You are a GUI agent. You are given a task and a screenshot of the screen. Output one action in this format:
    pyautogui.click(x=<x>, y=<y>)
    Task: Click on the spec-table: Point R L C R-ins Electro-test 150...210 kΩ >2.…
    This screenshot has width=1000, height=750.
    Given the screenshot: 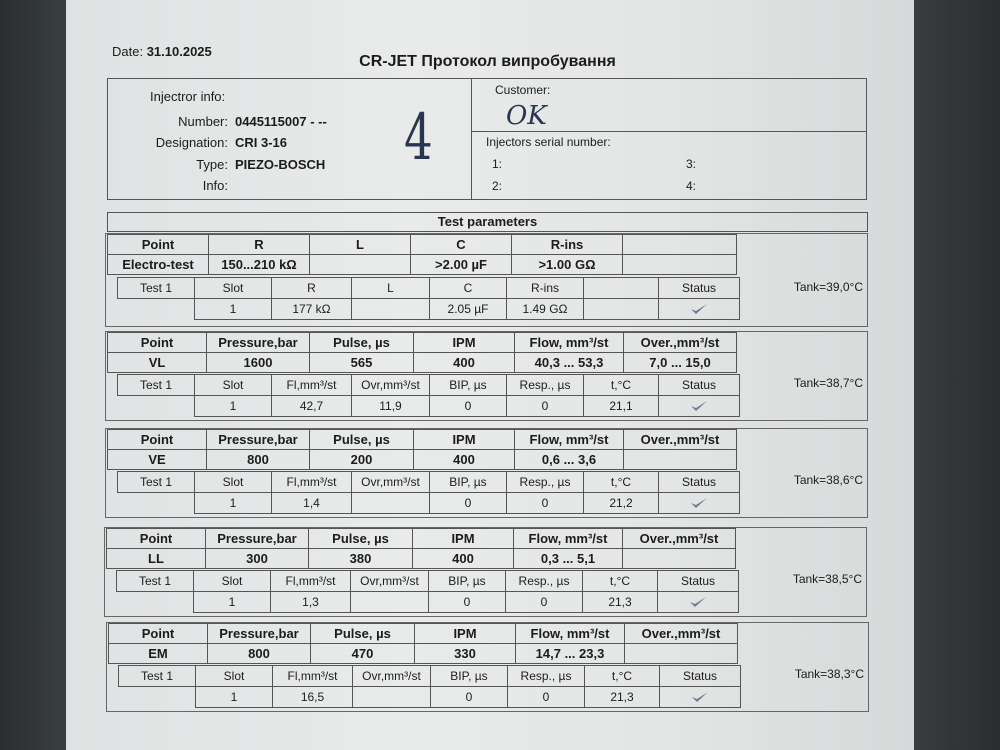 What is the action you would take?
    pyautogui.click(x=422, y=254)
    